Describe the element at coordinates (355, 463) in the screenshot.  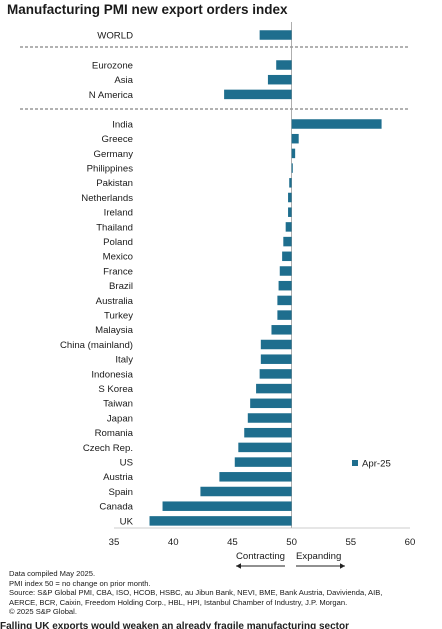
I see `legend-swatch` at that location.